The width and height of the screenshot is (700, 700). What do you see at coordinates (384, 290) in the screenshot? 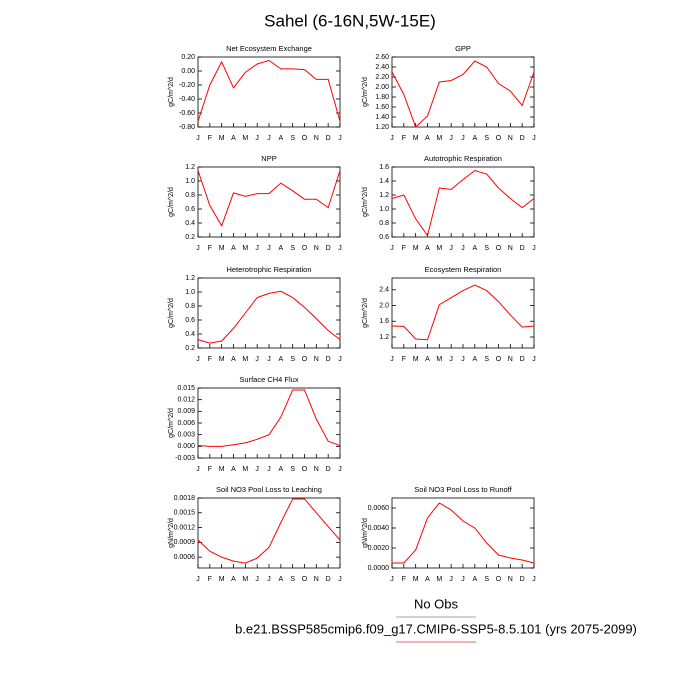
I see `y-tick-label: 2.4` at bounding box center [384, 290].